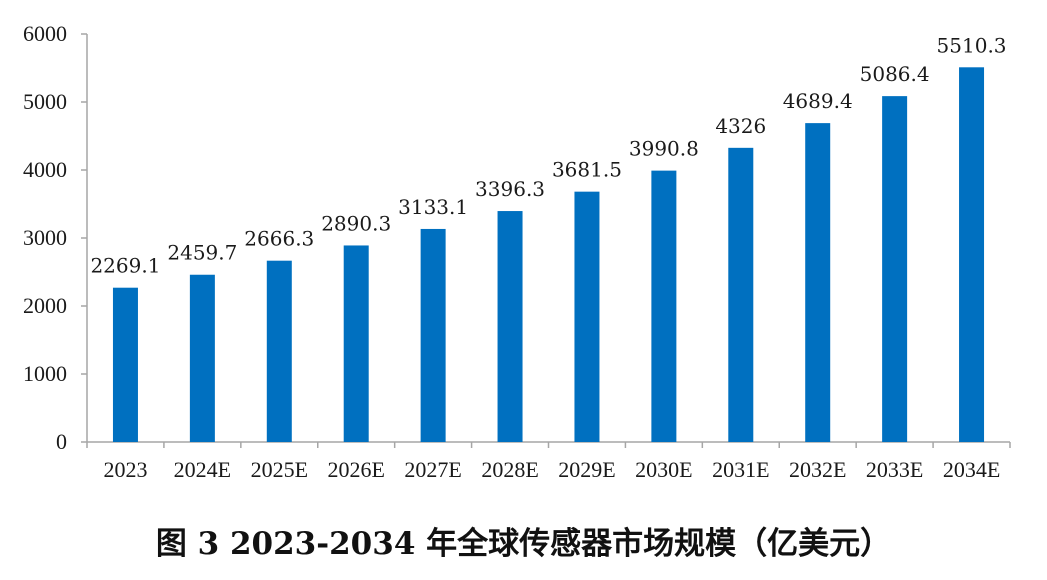 The width and height of the screenshot is (1047, 580). I want to click on y-tick-label: 2000, so click(45, 305).